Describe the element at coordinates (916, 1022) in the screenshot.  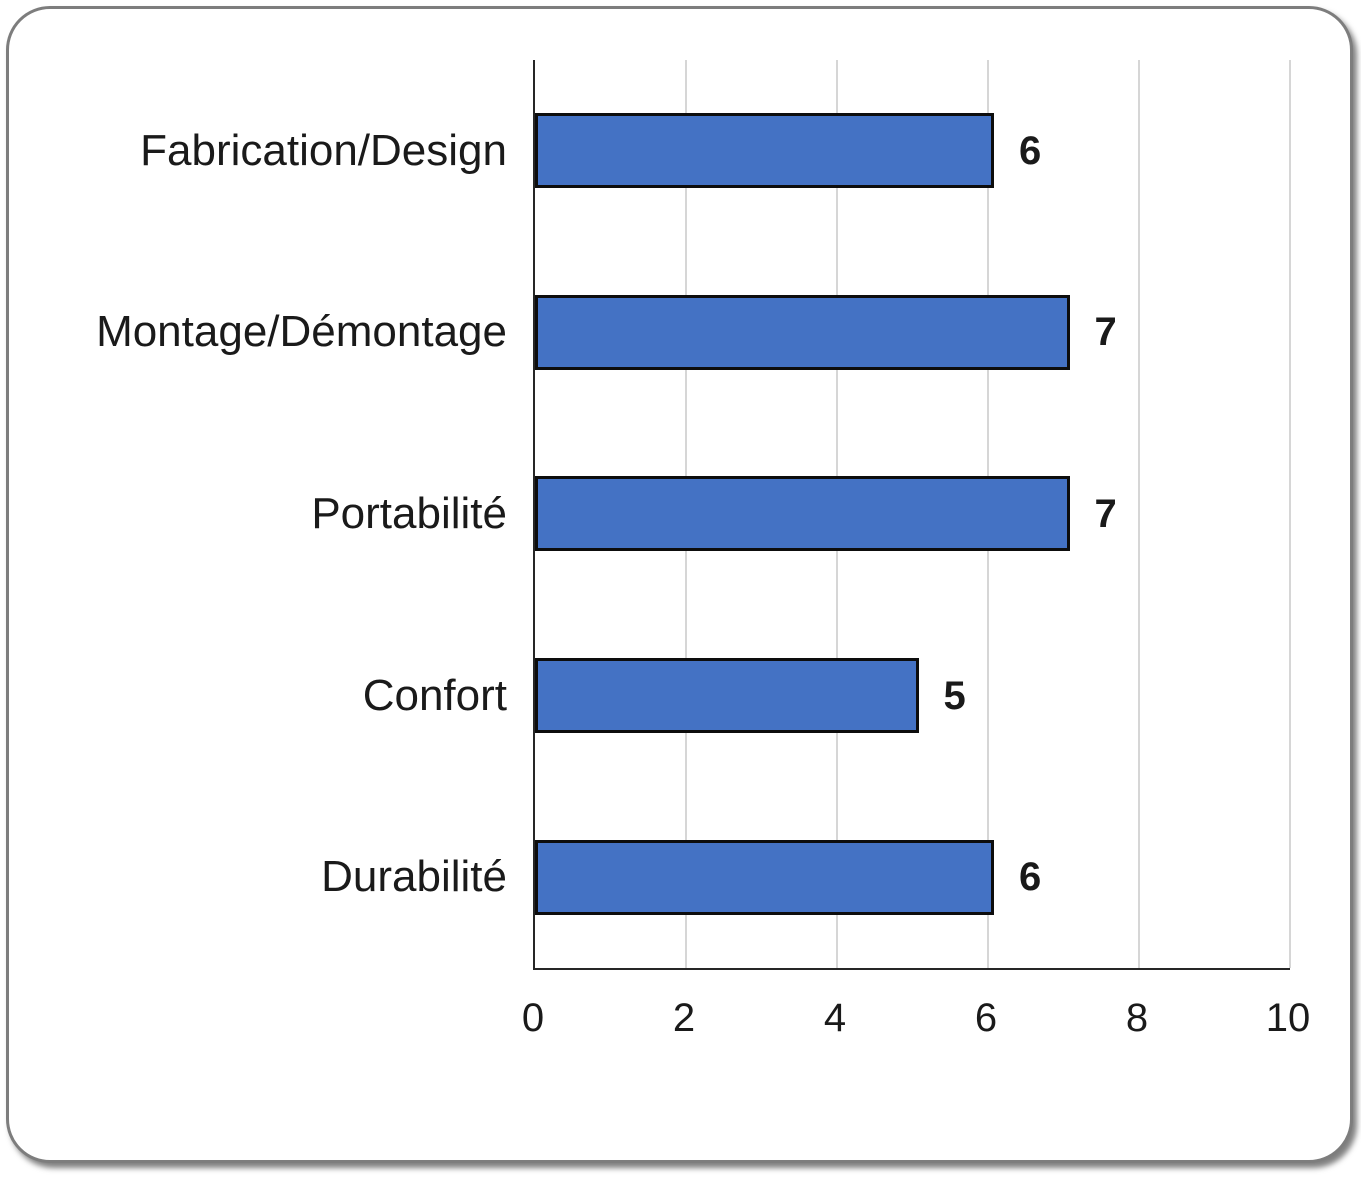
I see `x-axis-tick-labels: 0 2 4 6 8 10` at that location.